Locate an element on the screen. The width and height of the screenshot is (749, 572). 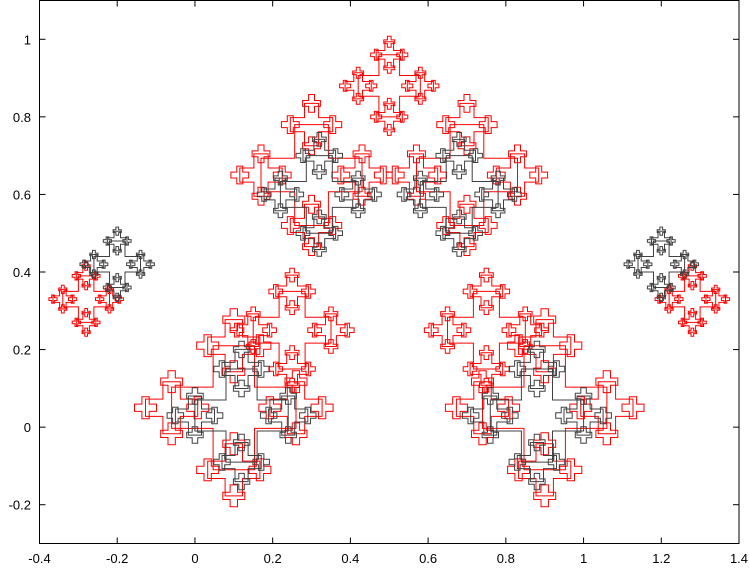
x-tick-label: -0.4 is located at coordinates (39, 558).